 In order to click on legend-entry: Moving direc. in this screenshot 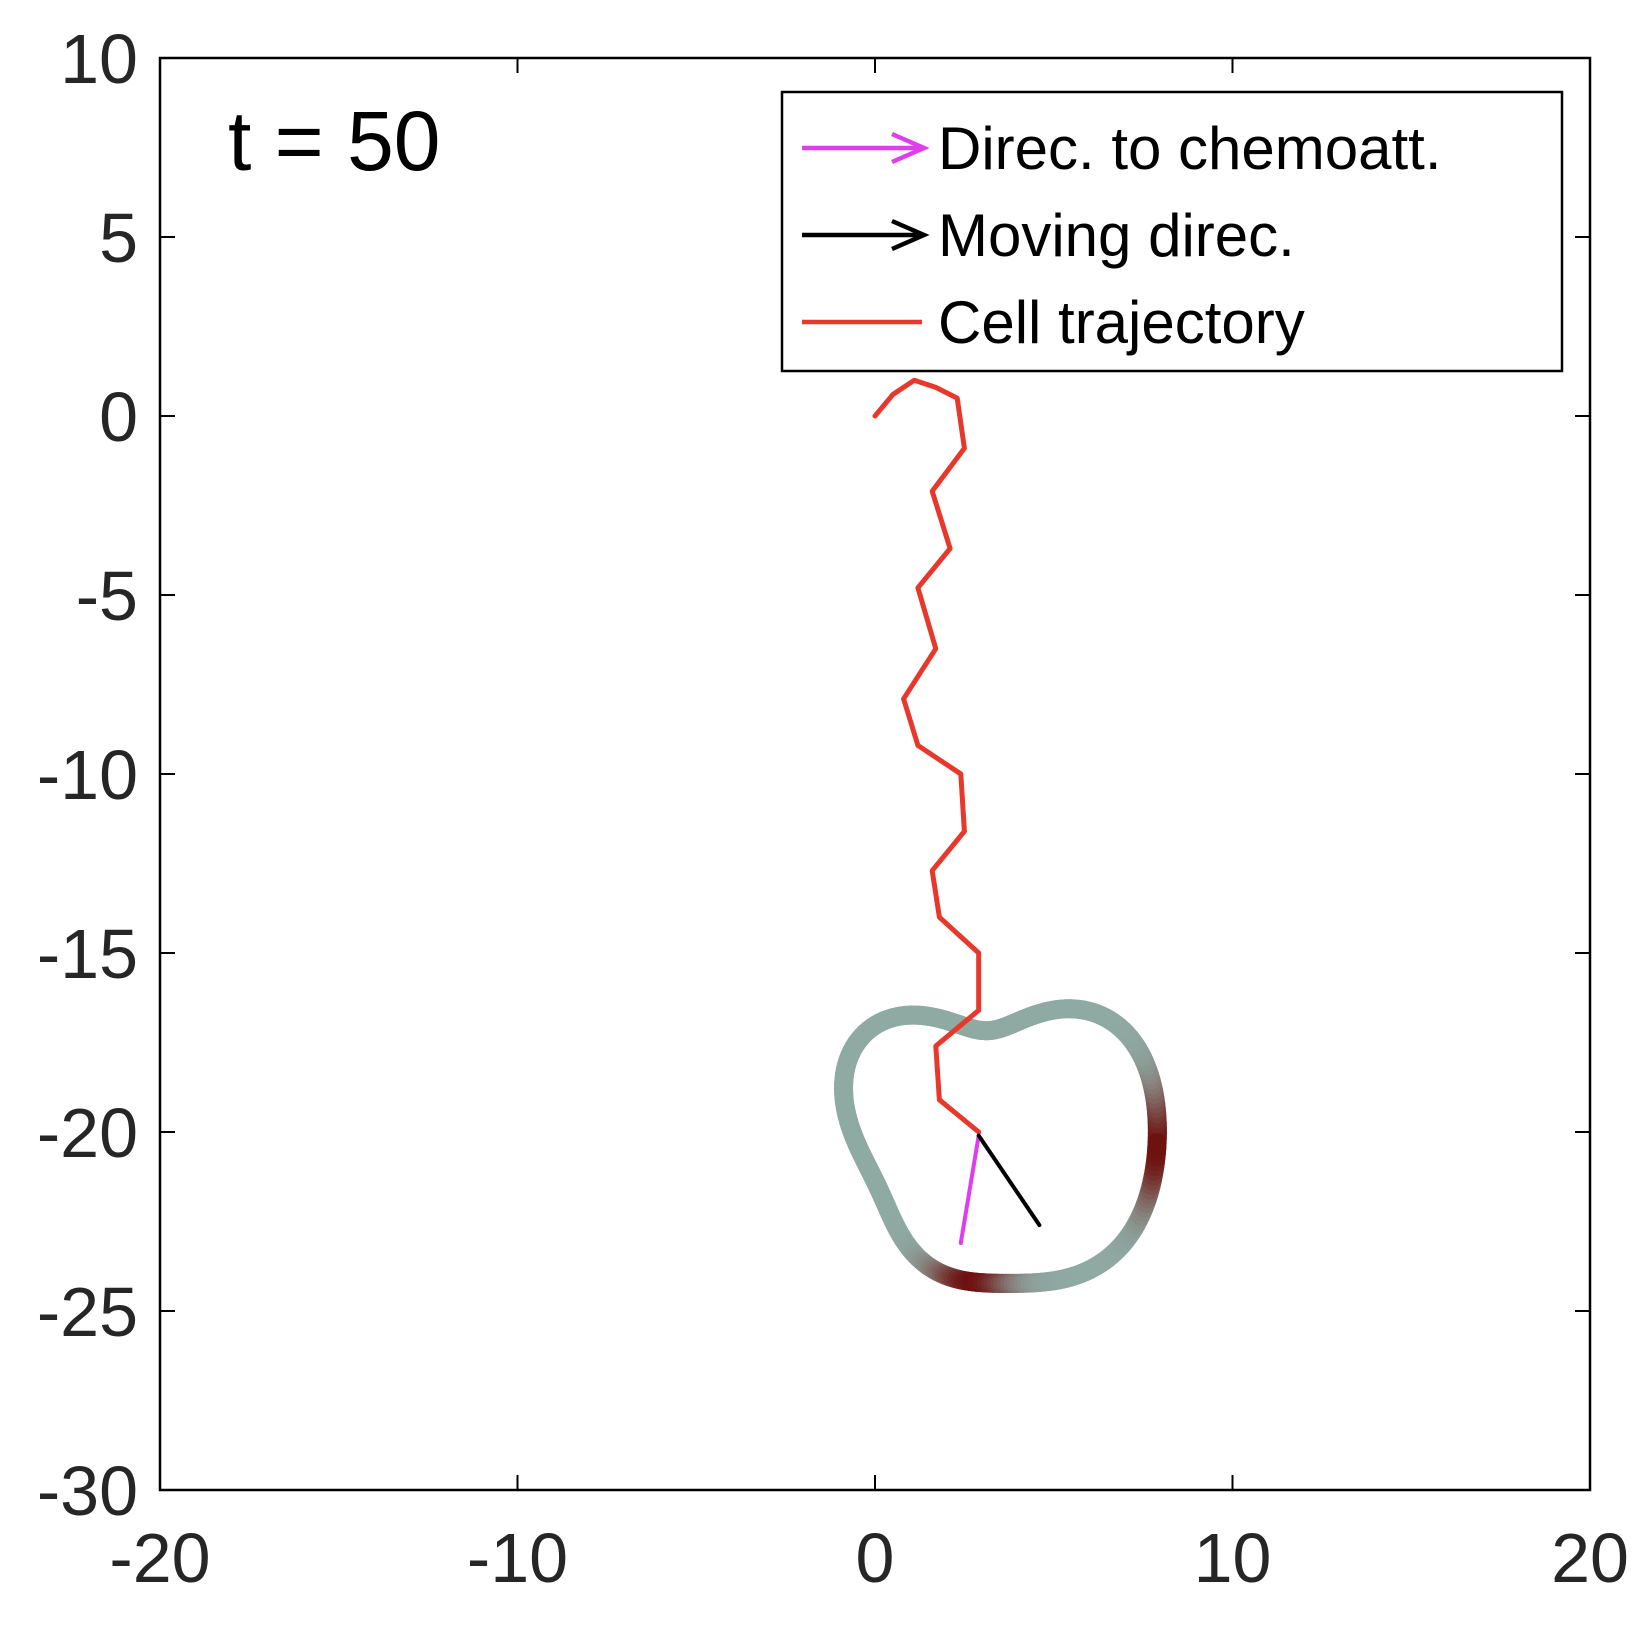, I will do `click(1048, 235)`.